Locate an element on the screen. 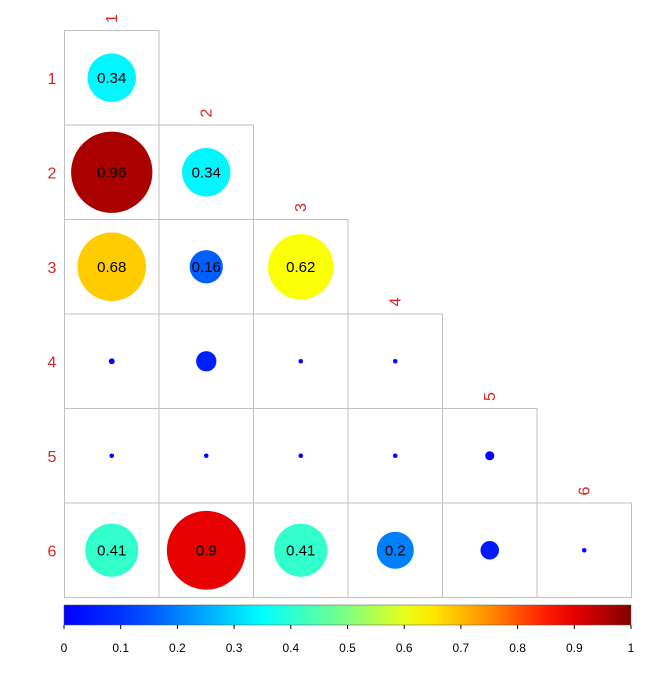  column-label-4: 4 is located at coordinates (395, 301).